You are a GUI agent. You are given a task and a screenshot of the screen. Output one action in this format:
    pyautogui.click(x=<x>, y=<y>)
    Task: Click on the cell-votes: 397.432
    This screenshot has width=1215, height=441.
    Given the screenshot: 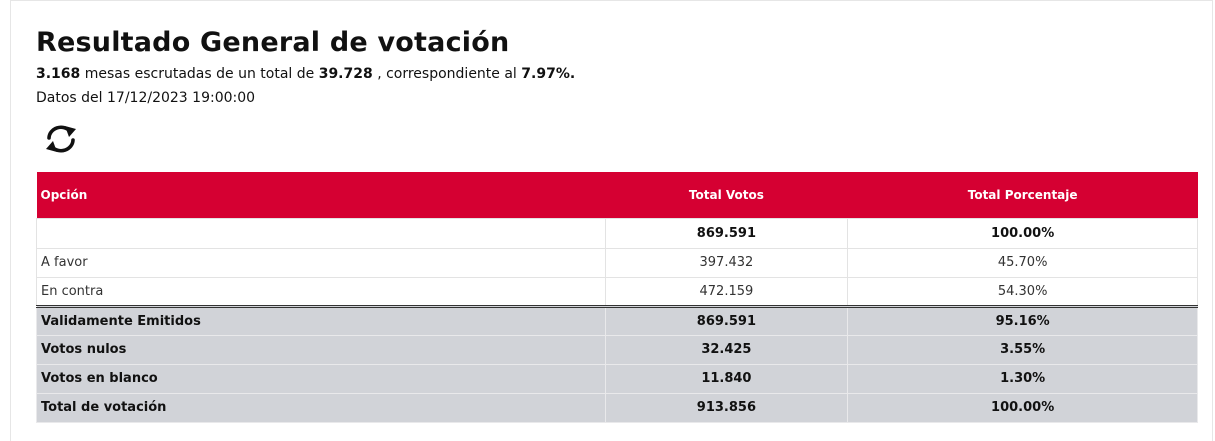 What is the action you would take?
    pyautogui.click(x=726, y=262)
    